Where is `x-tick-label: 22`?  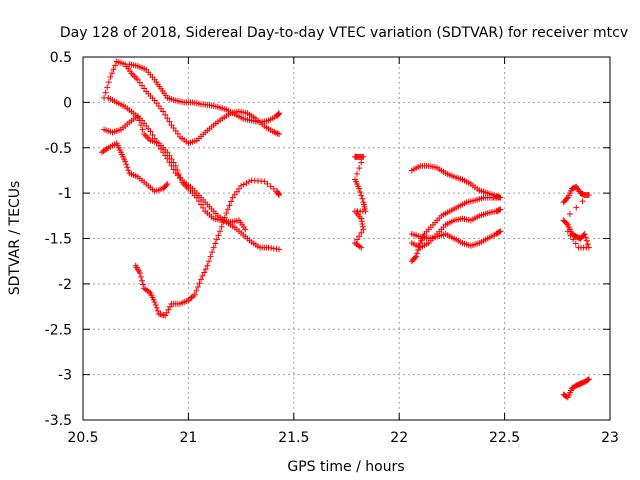
x-tick-label: 22 is located at coordinates (399, 438).